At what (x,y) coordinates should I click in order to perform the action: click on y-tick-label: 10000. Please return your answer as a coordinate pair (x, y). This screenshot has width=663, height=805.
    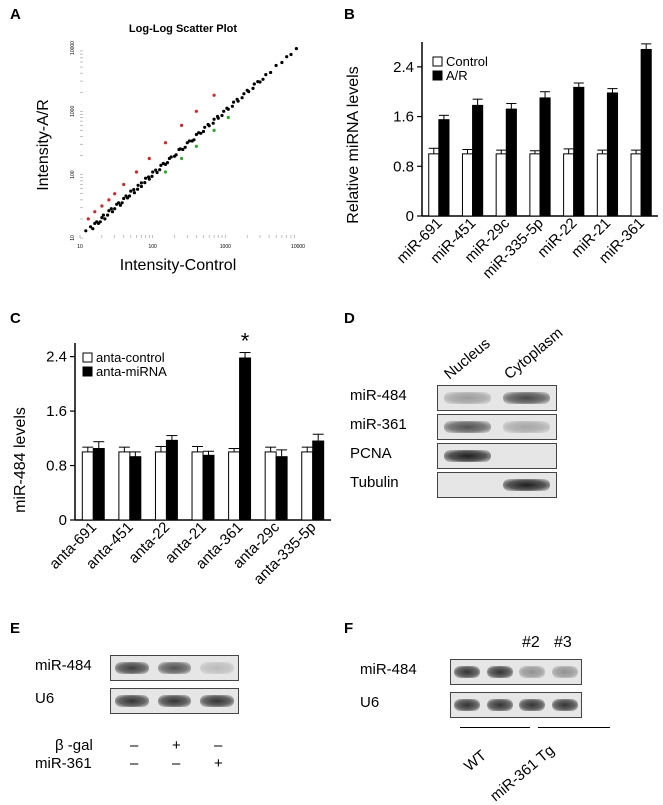
    Looking at the image, I should click on (73, 48).